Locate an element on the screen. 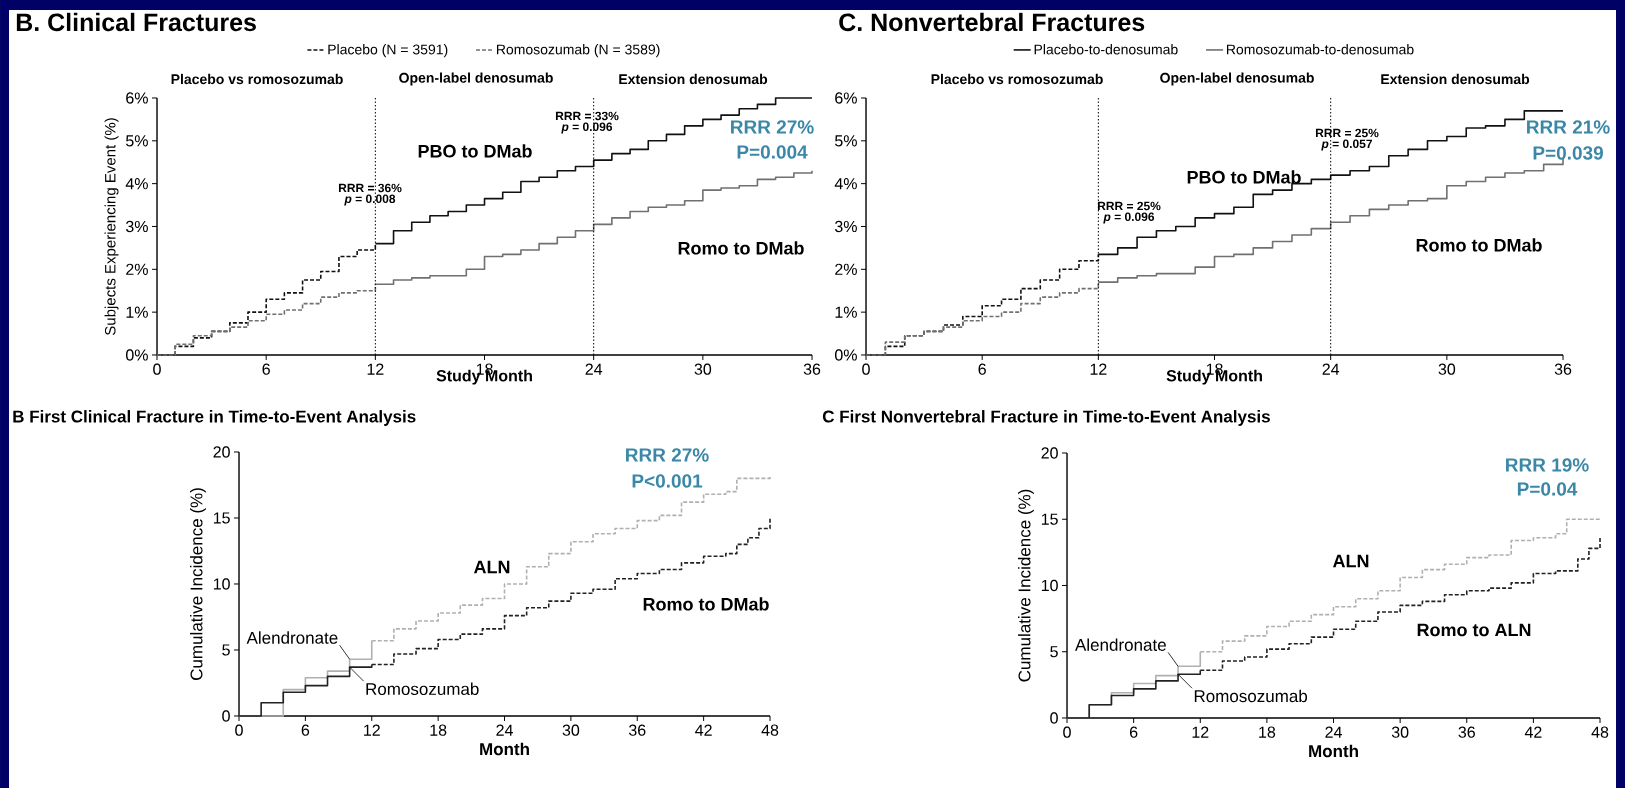  legend-label: Placebo (N = 3591) is located at coordinates (388, 51).